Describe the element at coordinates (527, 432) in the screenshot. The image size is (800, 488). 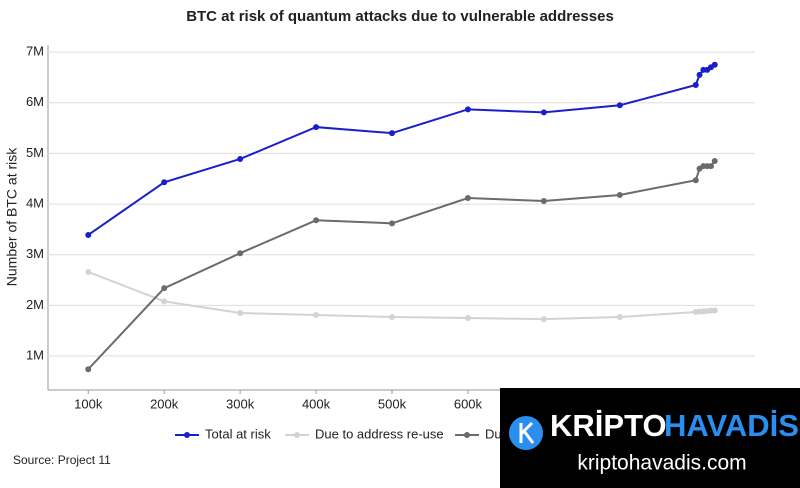
I see `watermark-icon-k` at that location.